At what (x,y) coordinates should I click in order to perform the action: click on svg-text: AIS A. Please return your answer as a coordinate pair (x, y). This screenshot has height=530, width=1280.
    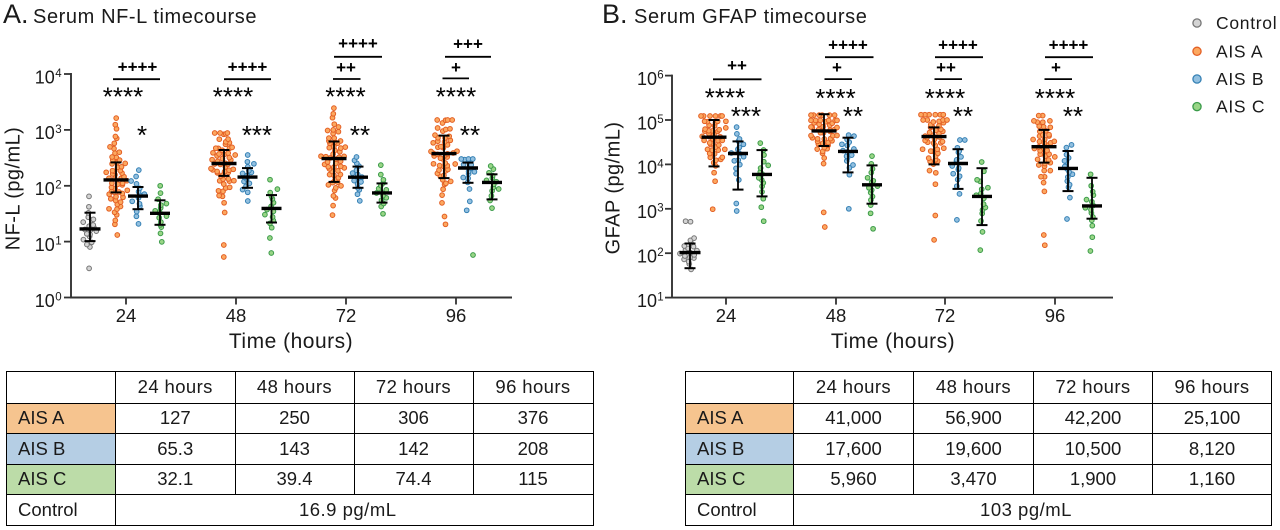
    Looking at the image, I should click on (1239, 51).